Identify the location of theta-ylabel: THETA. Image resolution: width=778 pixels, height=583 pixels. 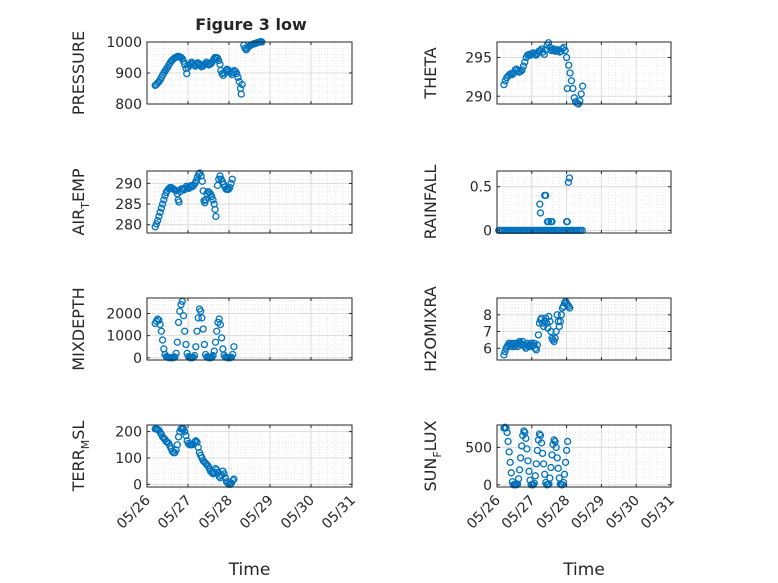
(430, 73).